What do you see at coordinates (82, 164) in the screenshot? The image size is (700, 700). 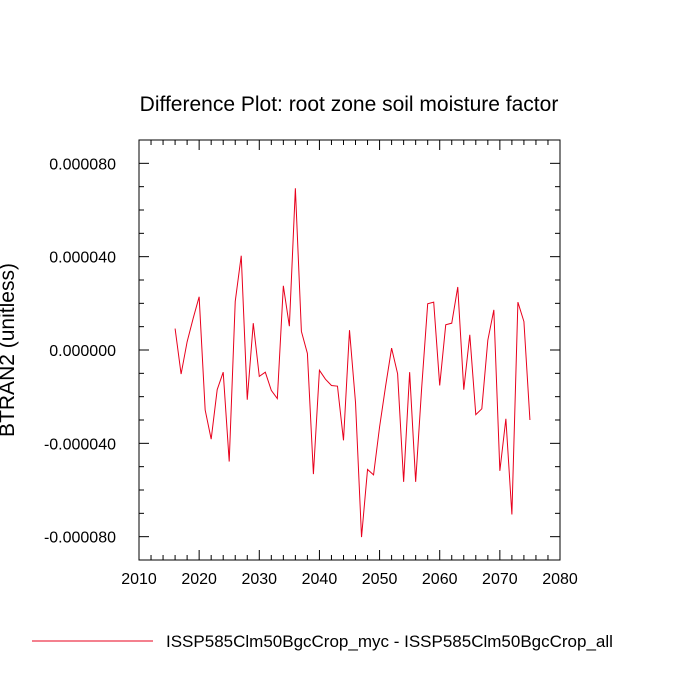 I see `y-tick-label: 0.000080` at bounding box center [82, 164].